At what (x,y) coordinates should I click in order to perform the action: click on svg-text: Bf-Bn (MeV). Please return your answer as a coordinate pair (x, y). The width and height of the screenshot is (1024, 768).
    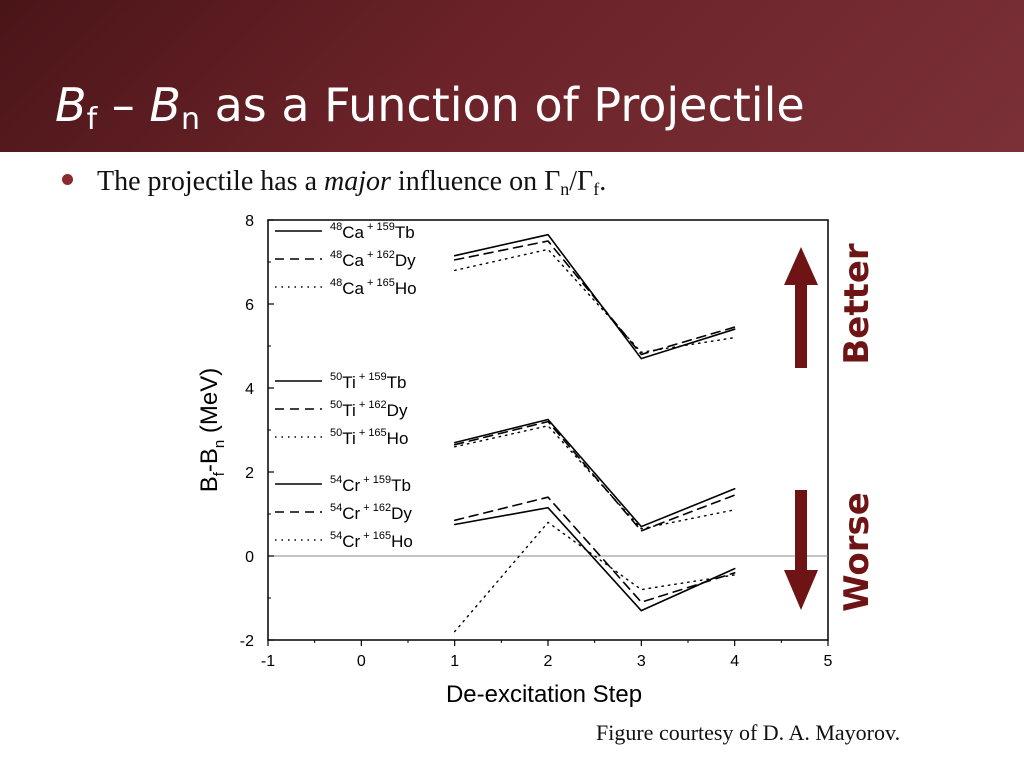
    Looking at the image, I should click on (212, 430).